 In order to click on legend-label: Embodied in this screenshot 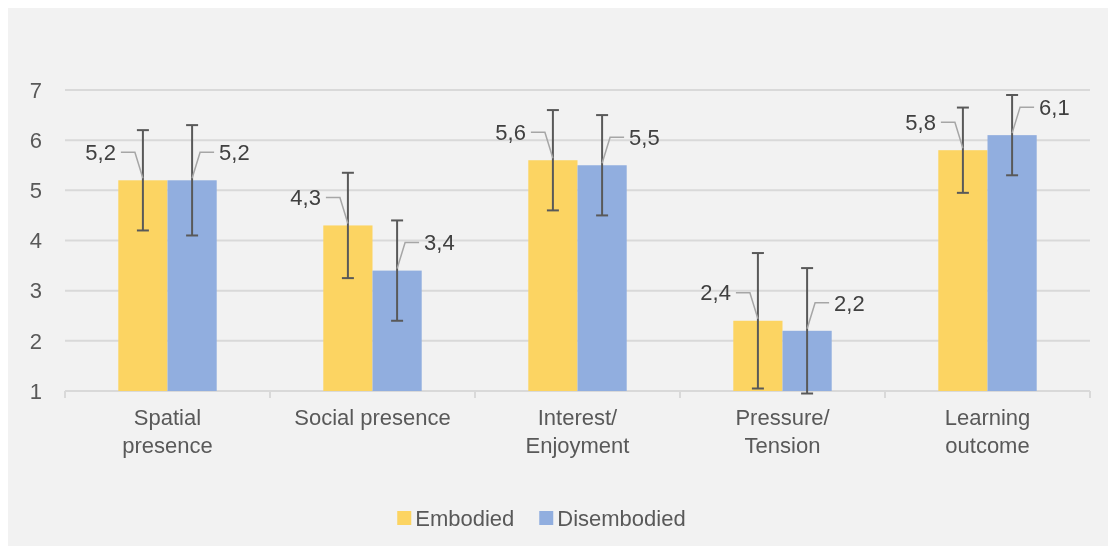, I will do `click(465, 518)`.